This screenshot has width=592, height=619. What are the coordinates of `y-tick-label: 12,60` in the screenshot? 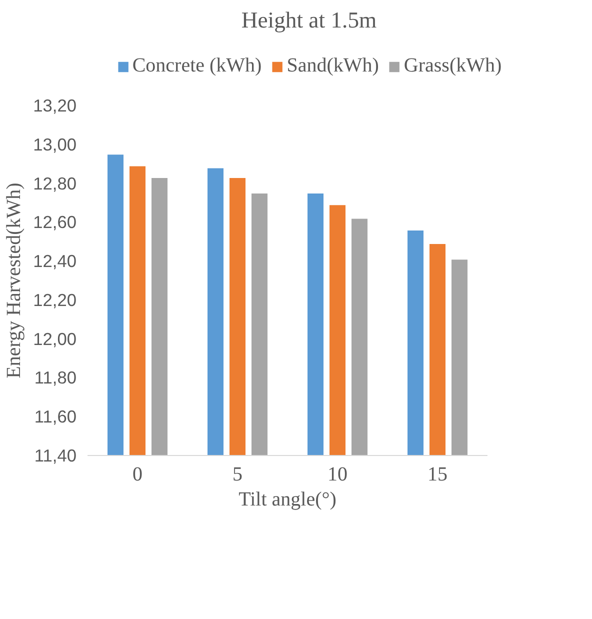 It's located at (55, 222).